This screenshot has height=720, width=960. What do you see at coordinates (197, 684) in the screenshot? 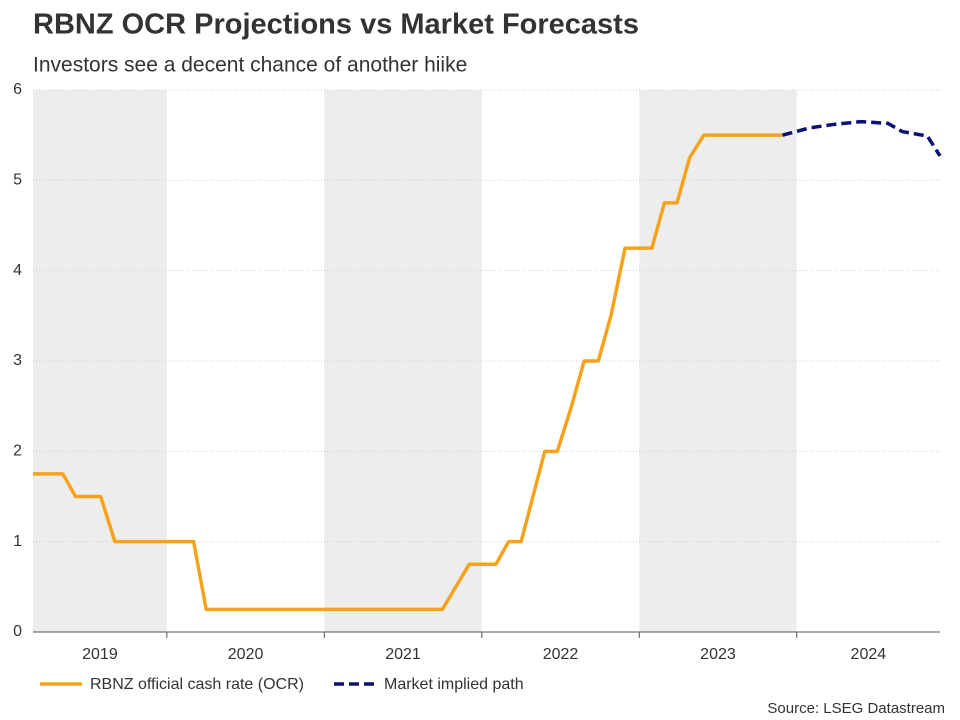
I see `legend-label: RBNZ official cash rate (OCR)` at bounding box center [197, 684].